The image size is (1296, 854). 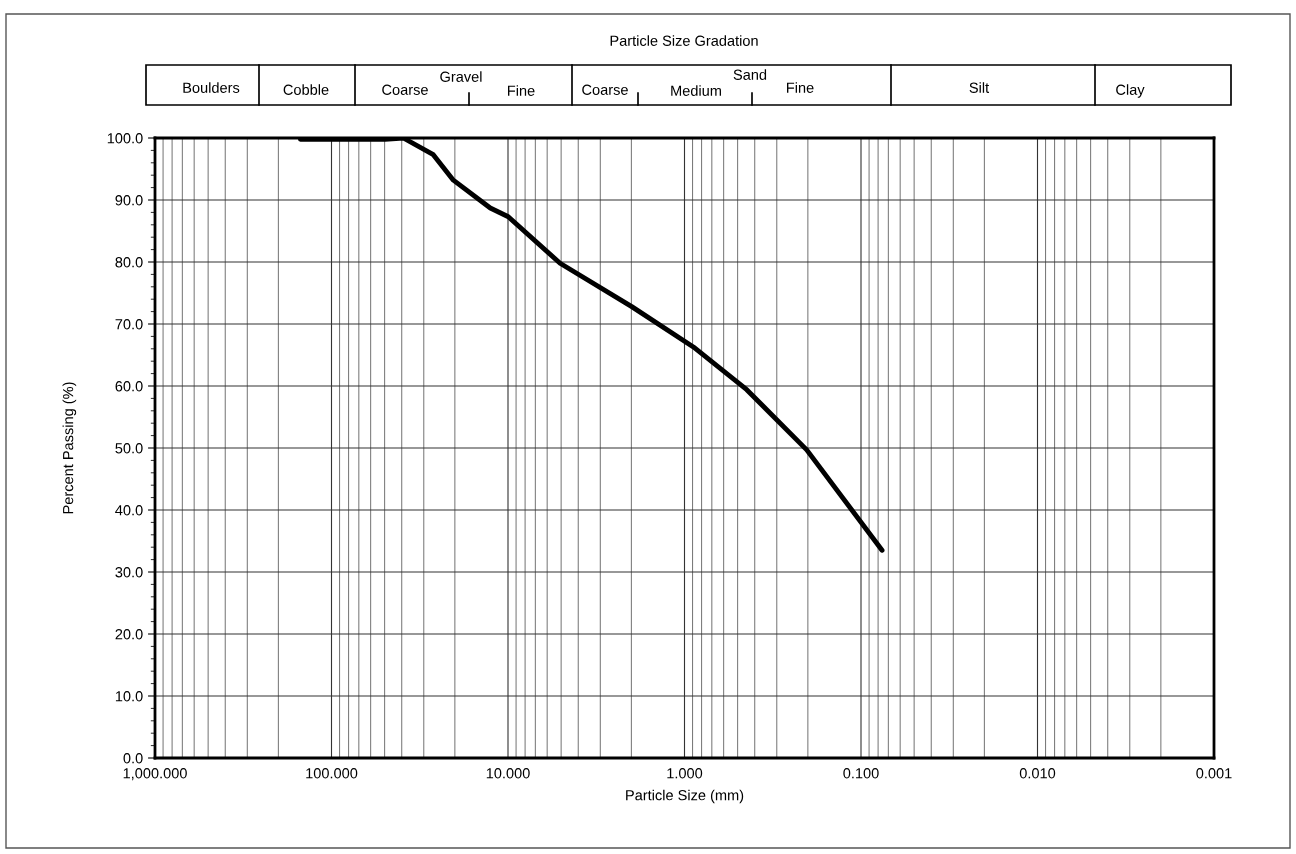 What do you see at coordinates (1214, 773) in the screenshot?
I see `x-tick-label: 0.001` at bounding box center [1214, 773].